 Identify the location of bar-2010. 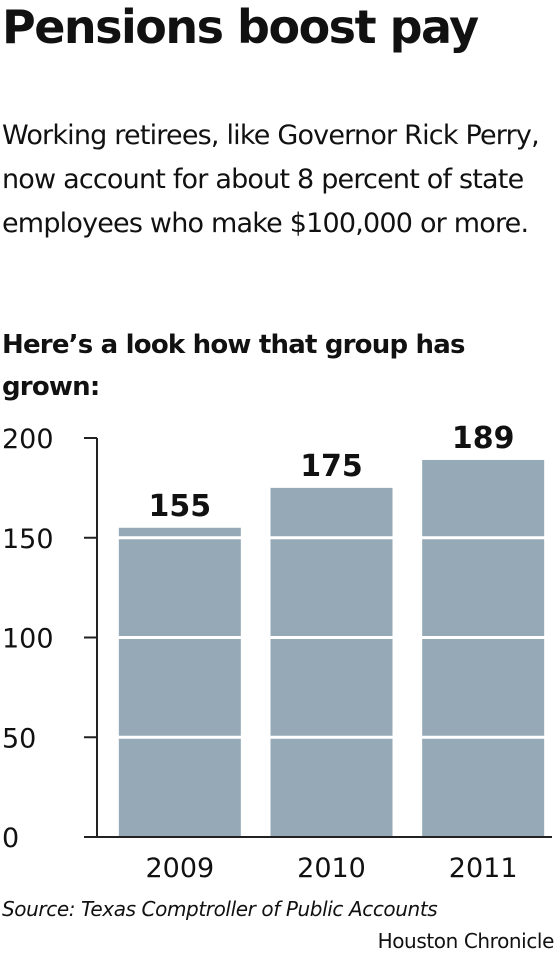
(331, 662).